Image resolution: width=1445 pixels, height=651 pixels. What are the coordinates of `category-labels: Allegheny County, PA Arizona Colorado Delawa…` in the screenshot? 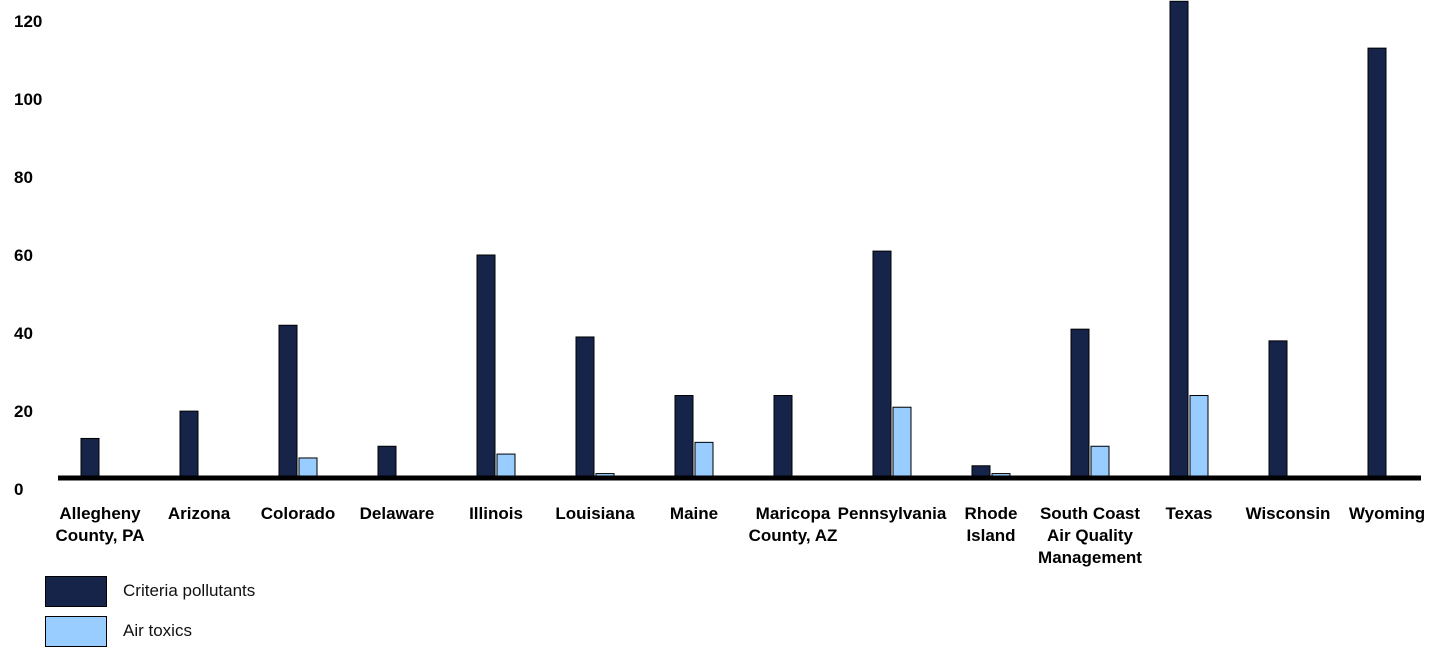 It's located at (740, 537).